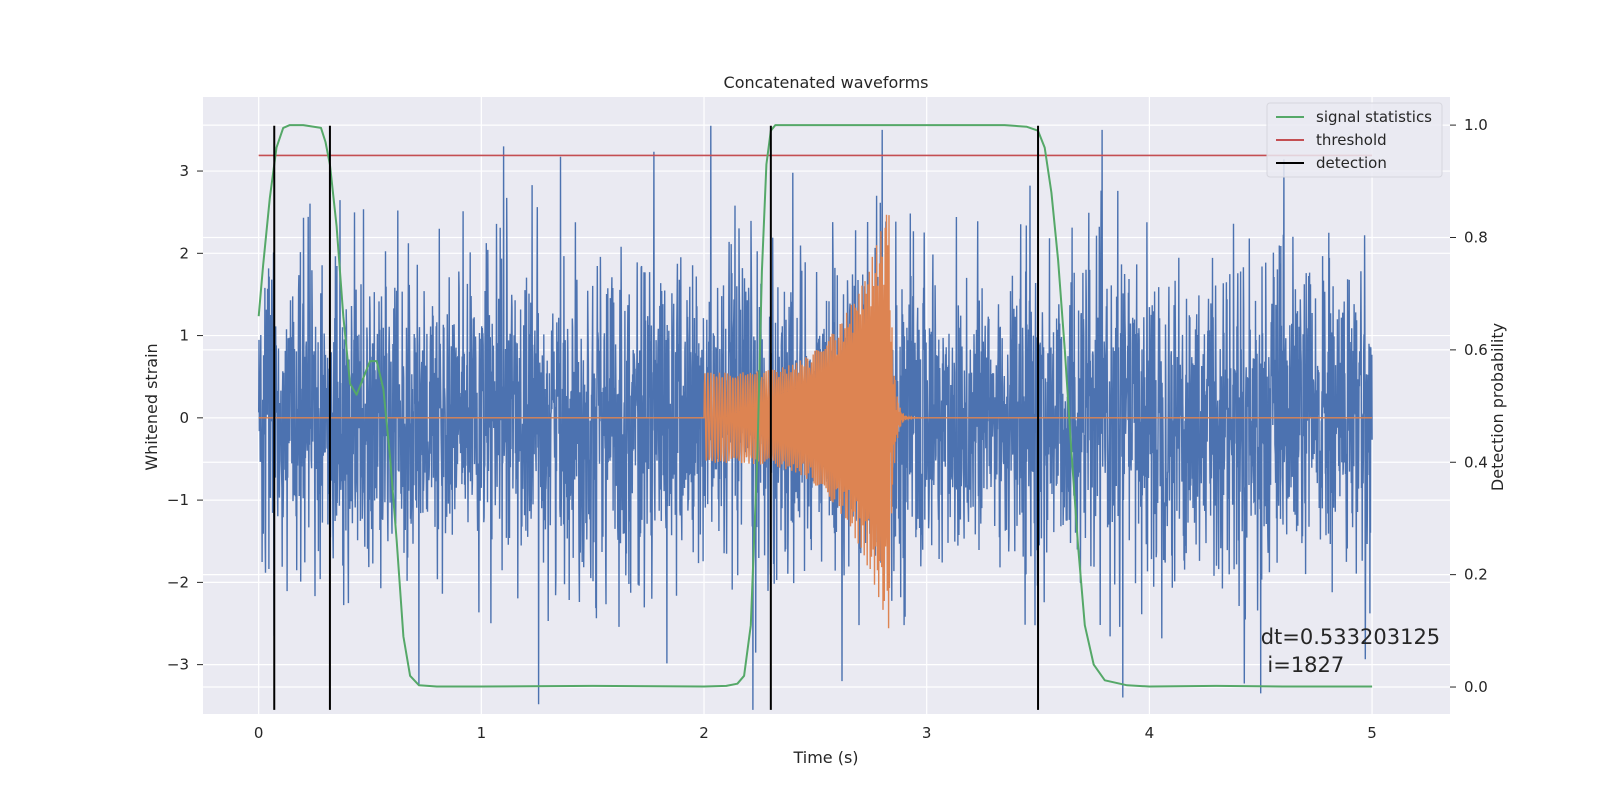 The width and height of the screenshot is (1600, 800). Describe the element at coordinates (1374, 117) in the screenshot. I see `legend-label-signal-statistics: signal statistics` at that location.